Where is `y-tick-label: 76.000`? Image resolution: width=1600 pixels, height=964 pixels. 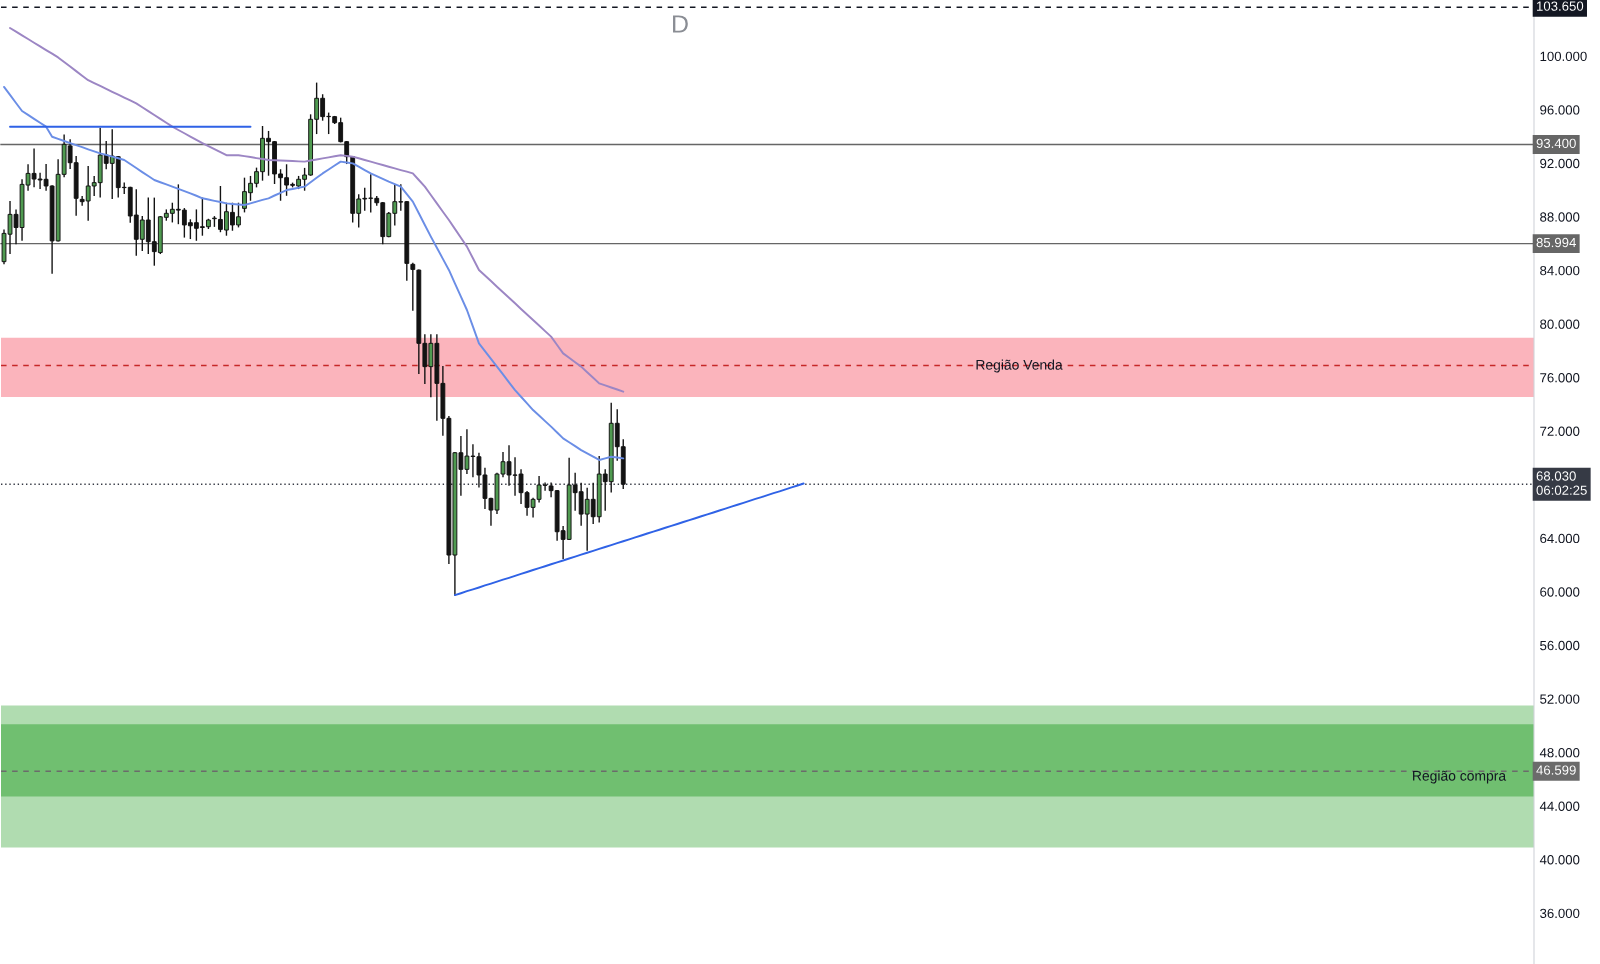 y-tick-label: 76.000 is located at coordinates (1560, 378).